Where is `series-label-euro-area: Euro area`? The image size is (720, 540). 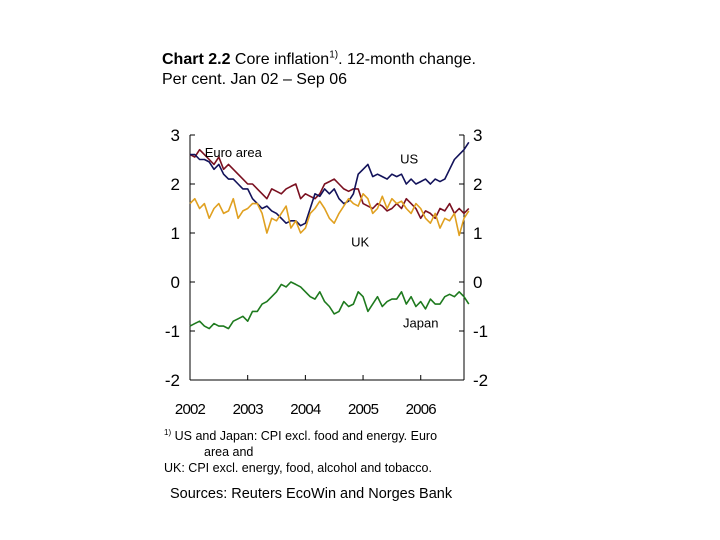 series-label-euro-area: Euro area is located at coordinates (234, 152).